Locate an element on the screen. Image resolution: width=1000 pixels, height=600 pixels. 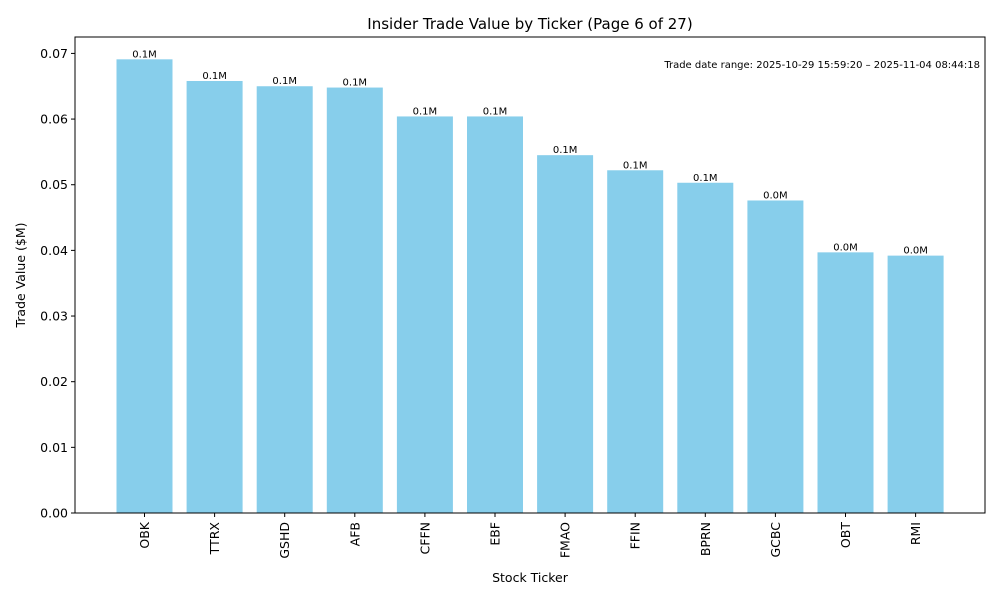
x-tick-label-fmao: FMAO is located at coordinates (565, 540).